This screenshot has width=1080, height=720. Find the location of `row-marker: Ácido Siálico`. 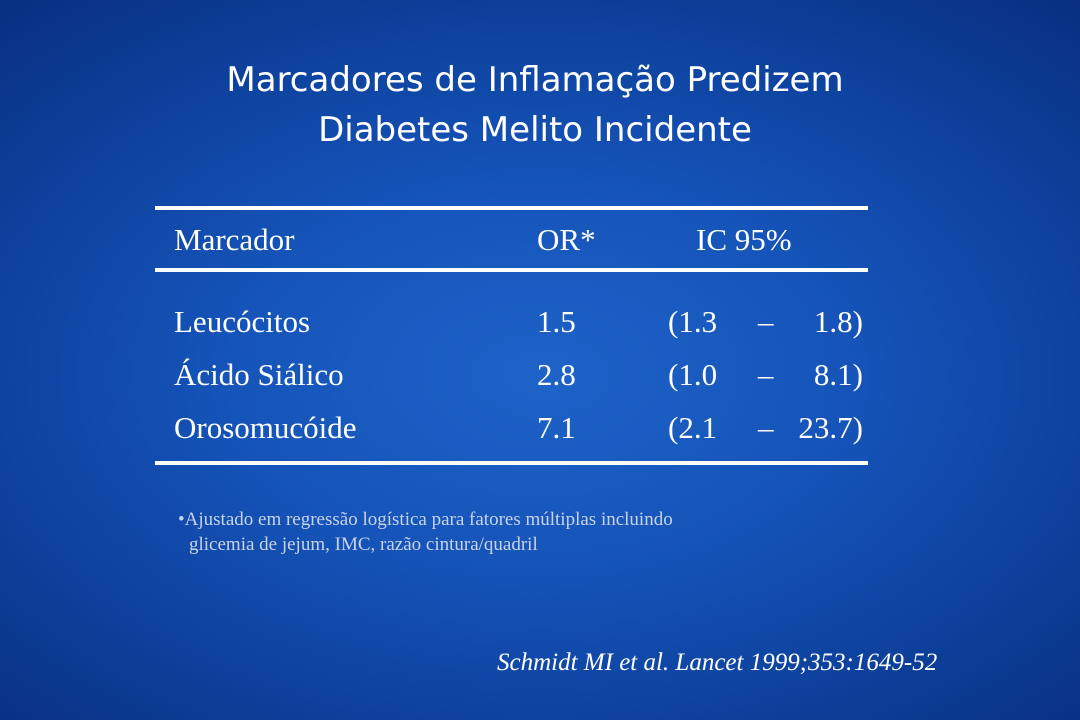

row-marker: Ácido Siálico is located at coordinates (259, 374).